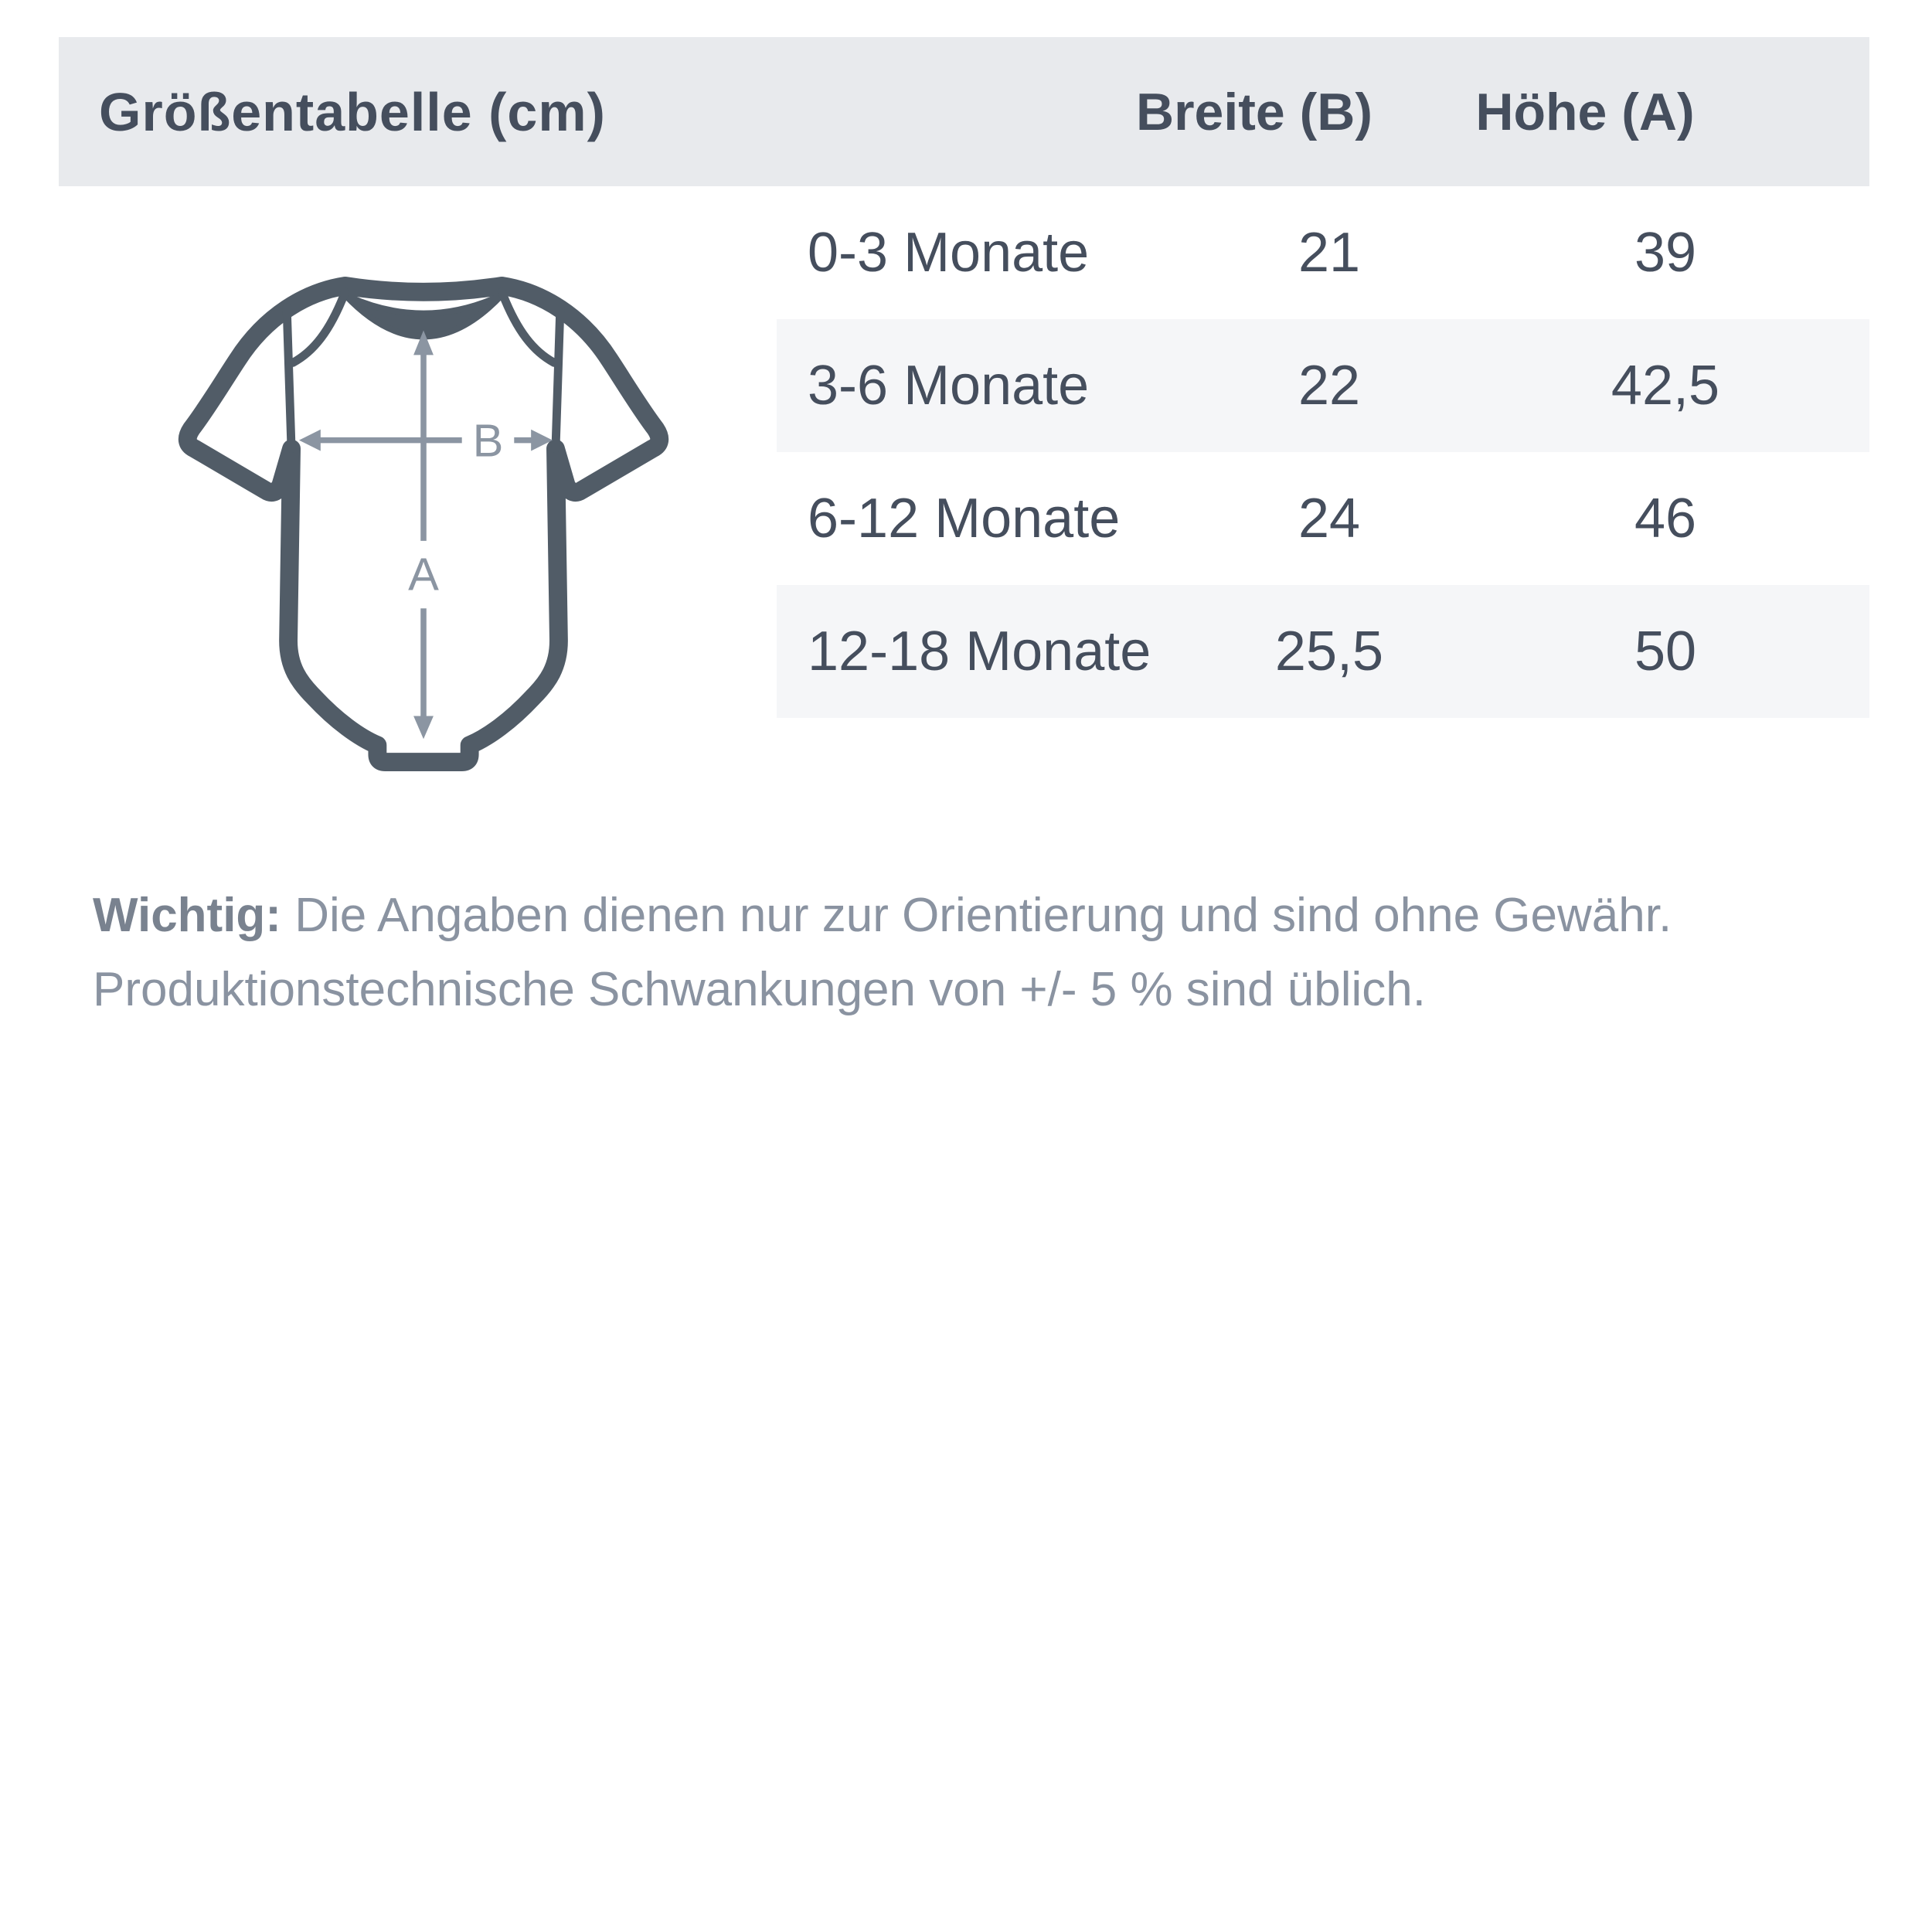 This screenshot has width=1932, height=1932. What do you see at coordinates (353, 112) in the screenshot?
I see `page-title: Größentabelle (cm)` at bounding box center [353, 112].